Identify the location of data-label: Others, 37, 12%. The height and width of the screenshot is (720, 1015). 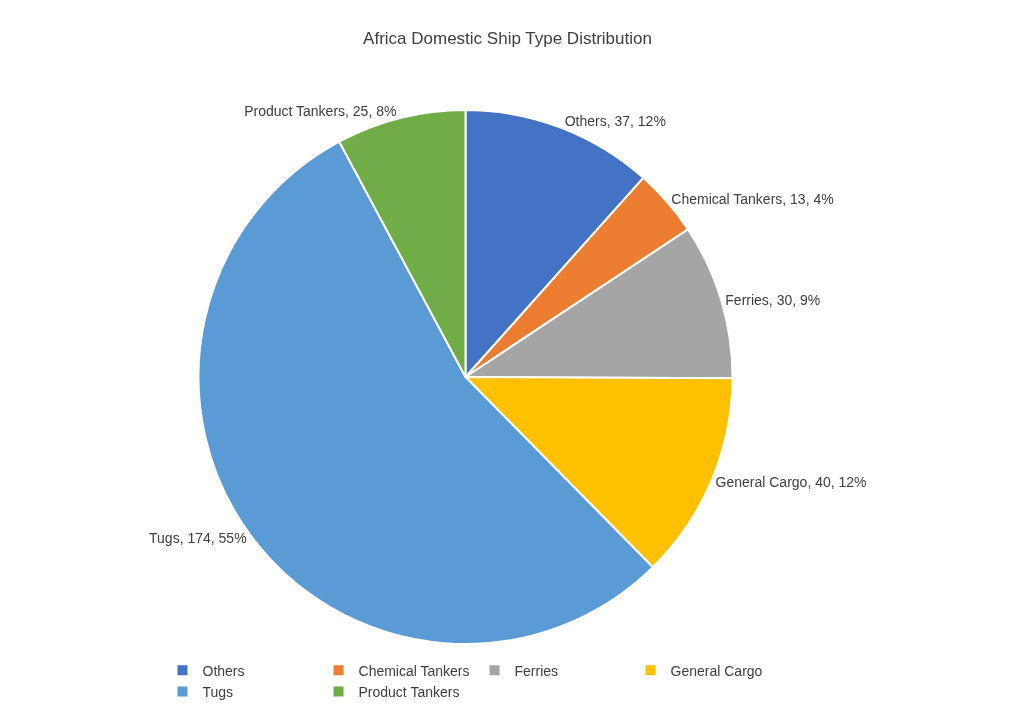
(615, 120).